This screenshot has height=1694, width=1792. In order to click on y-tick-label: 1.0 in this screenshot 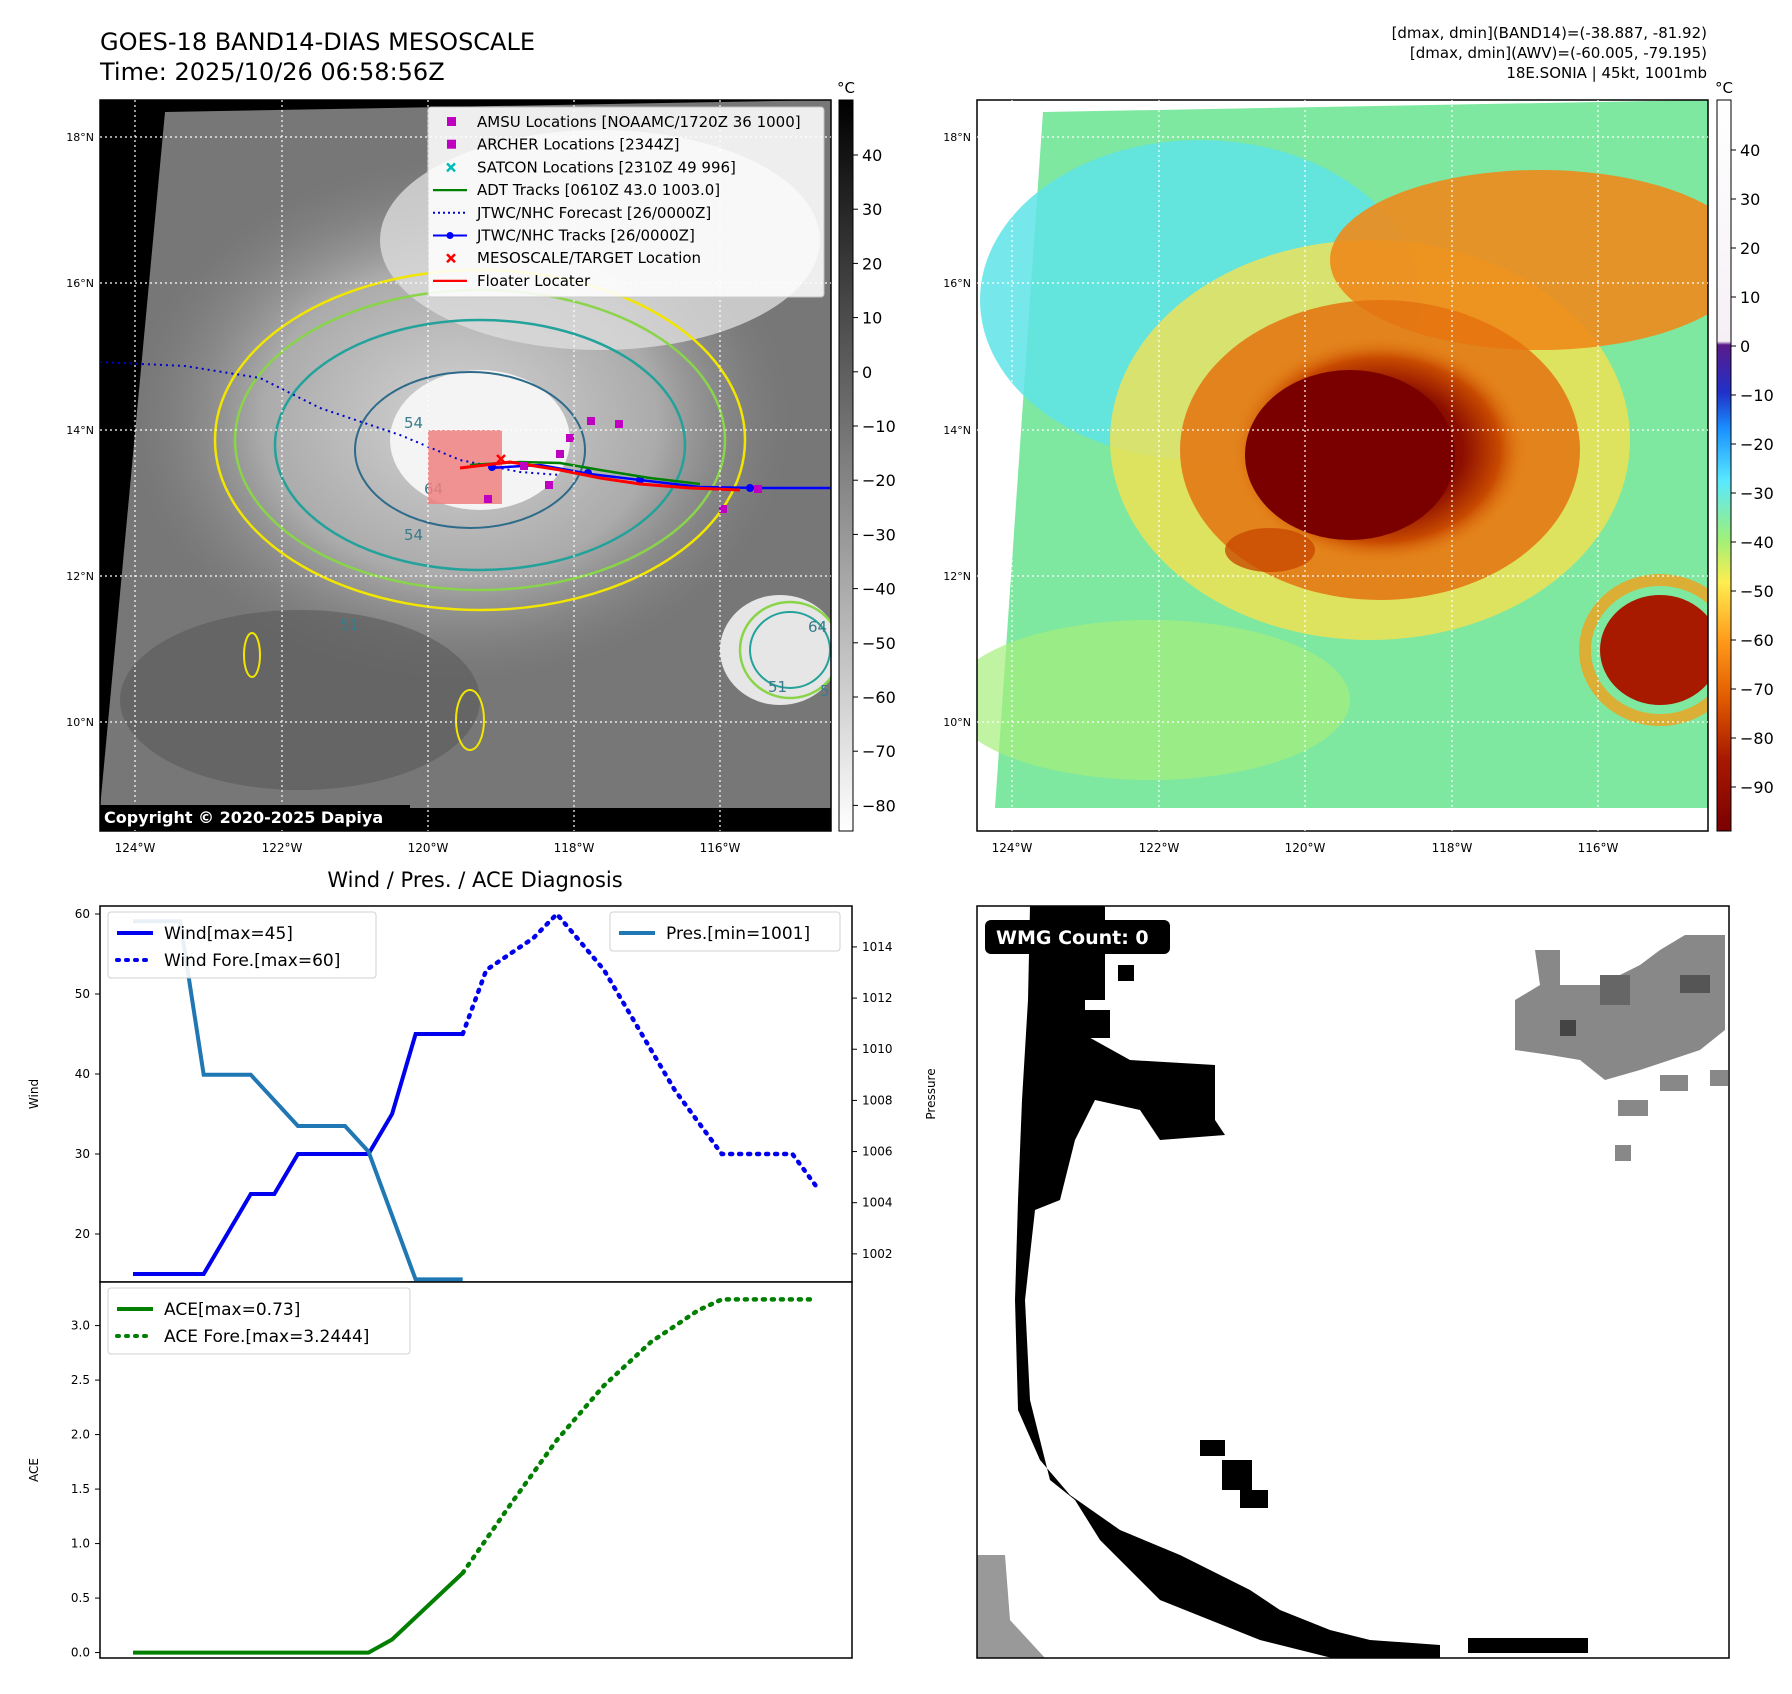, I will do `click(80, 1544)`.